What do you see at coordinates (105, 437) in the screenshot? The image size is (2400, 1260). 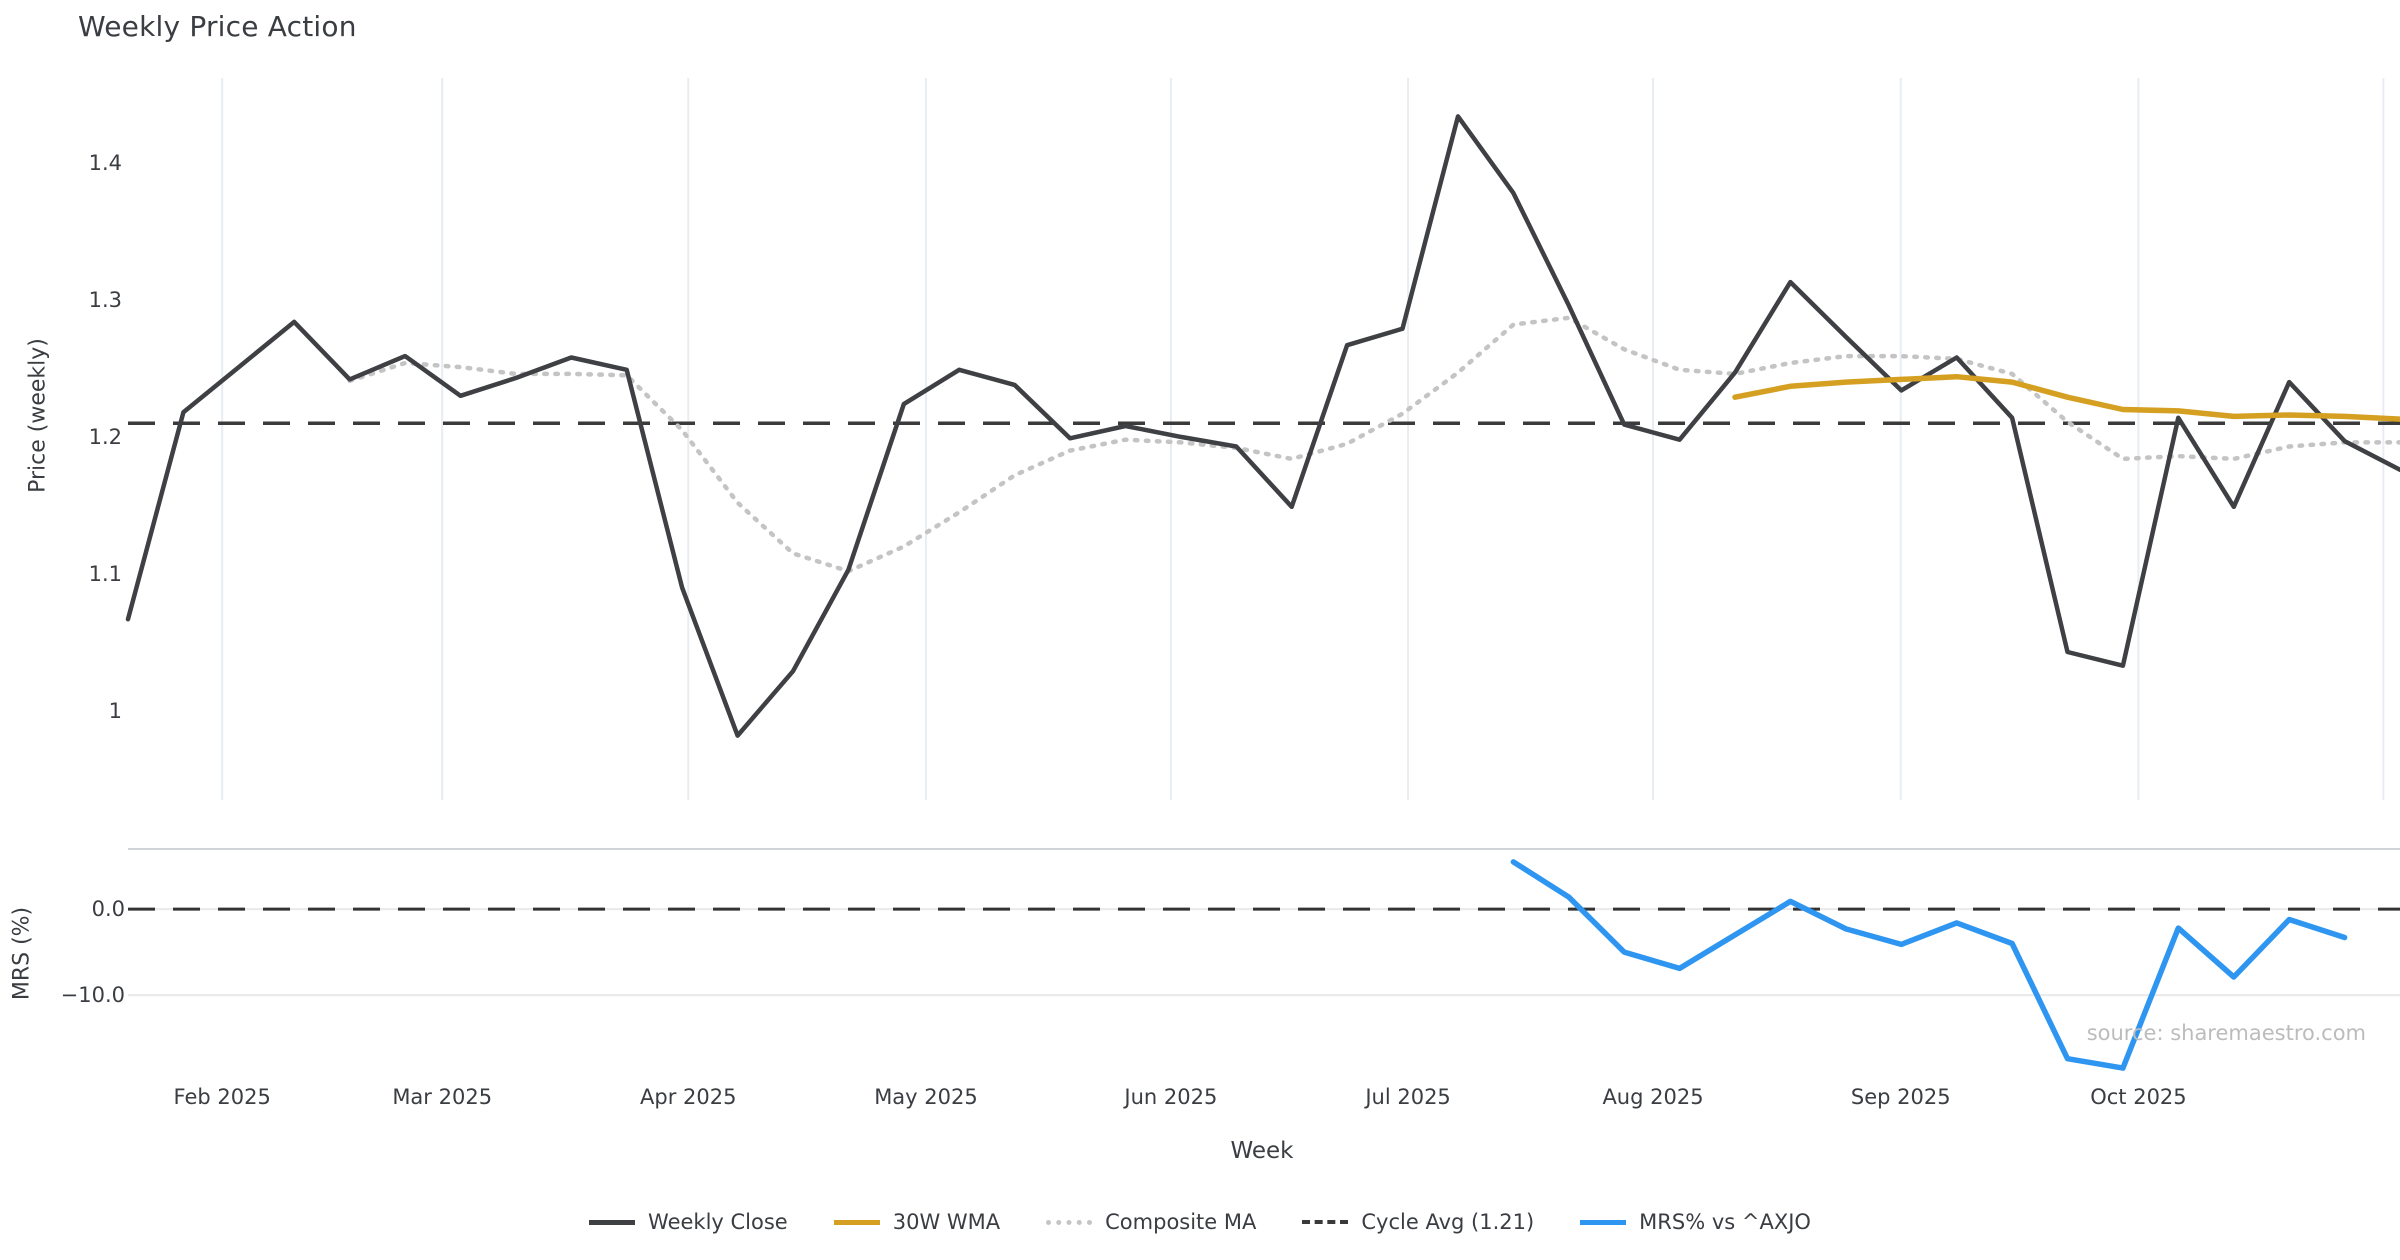 I see `price-tick-label: 1.2` at bounding box center [105, 437].